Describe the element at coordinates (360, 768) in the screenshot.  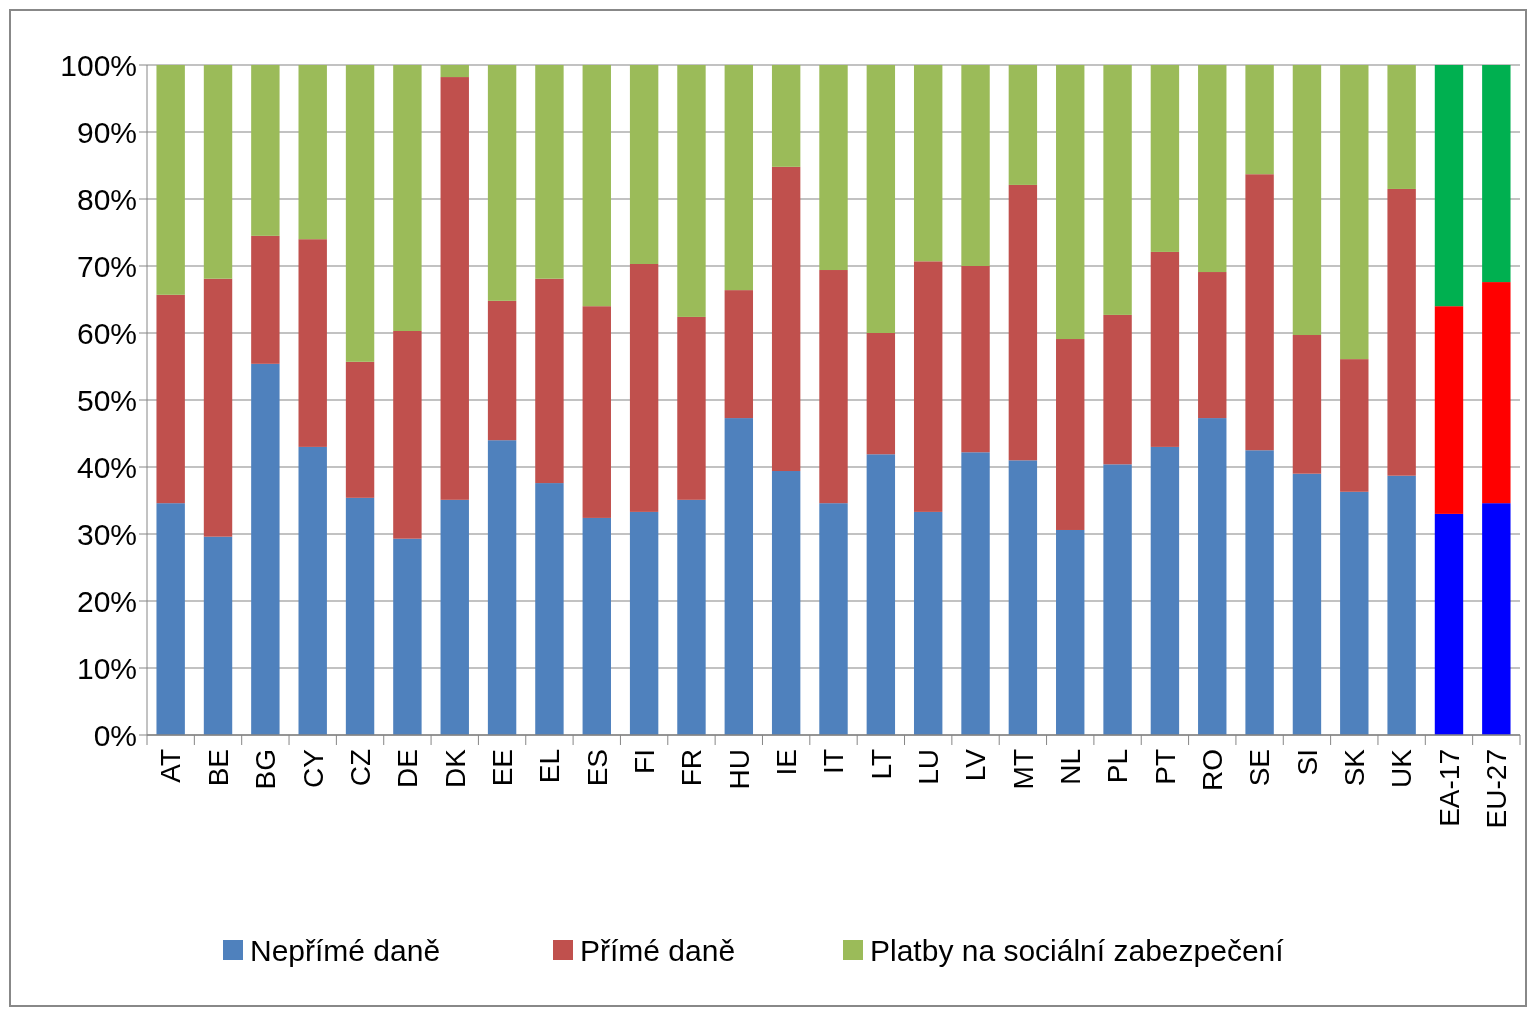
I see `x-tick-label: CZ` at that location.